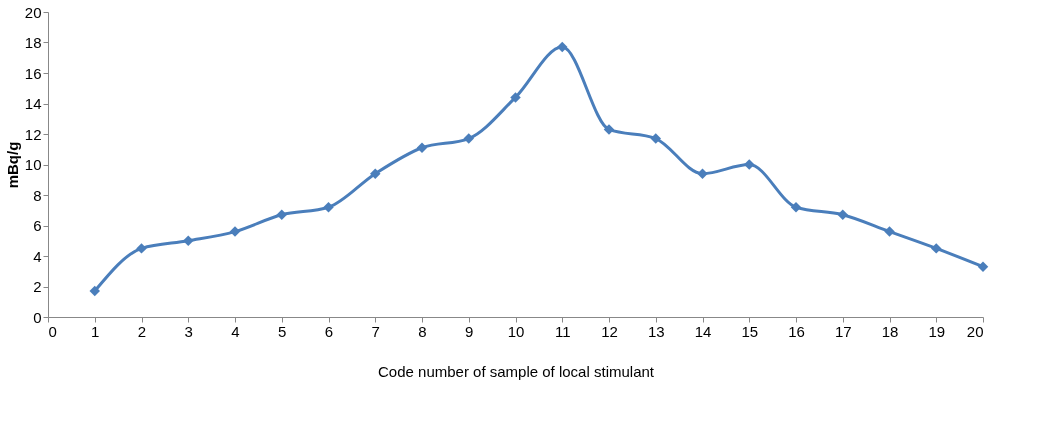 Image resolution: width=1039 pixels, height=425 pixels. Describe the element at coordinates (750, 331) in the screenshot. I see `x-tick-label: 15` at that location.